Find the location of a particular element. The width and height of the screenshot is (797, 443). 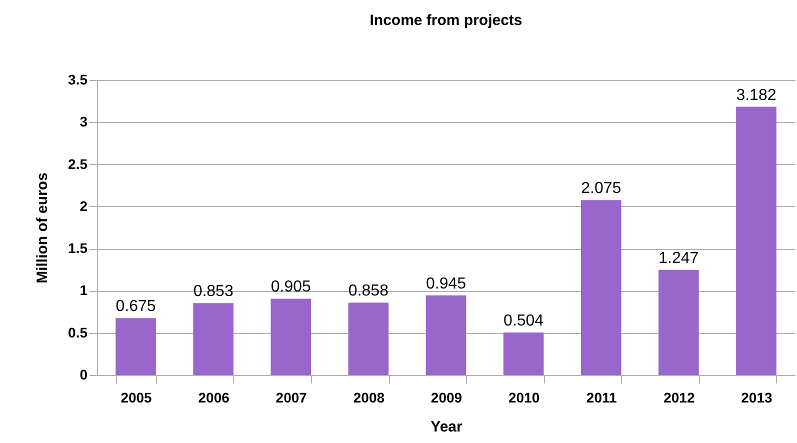

x-tick-label: 2012 is located at coordinates (679, 398).